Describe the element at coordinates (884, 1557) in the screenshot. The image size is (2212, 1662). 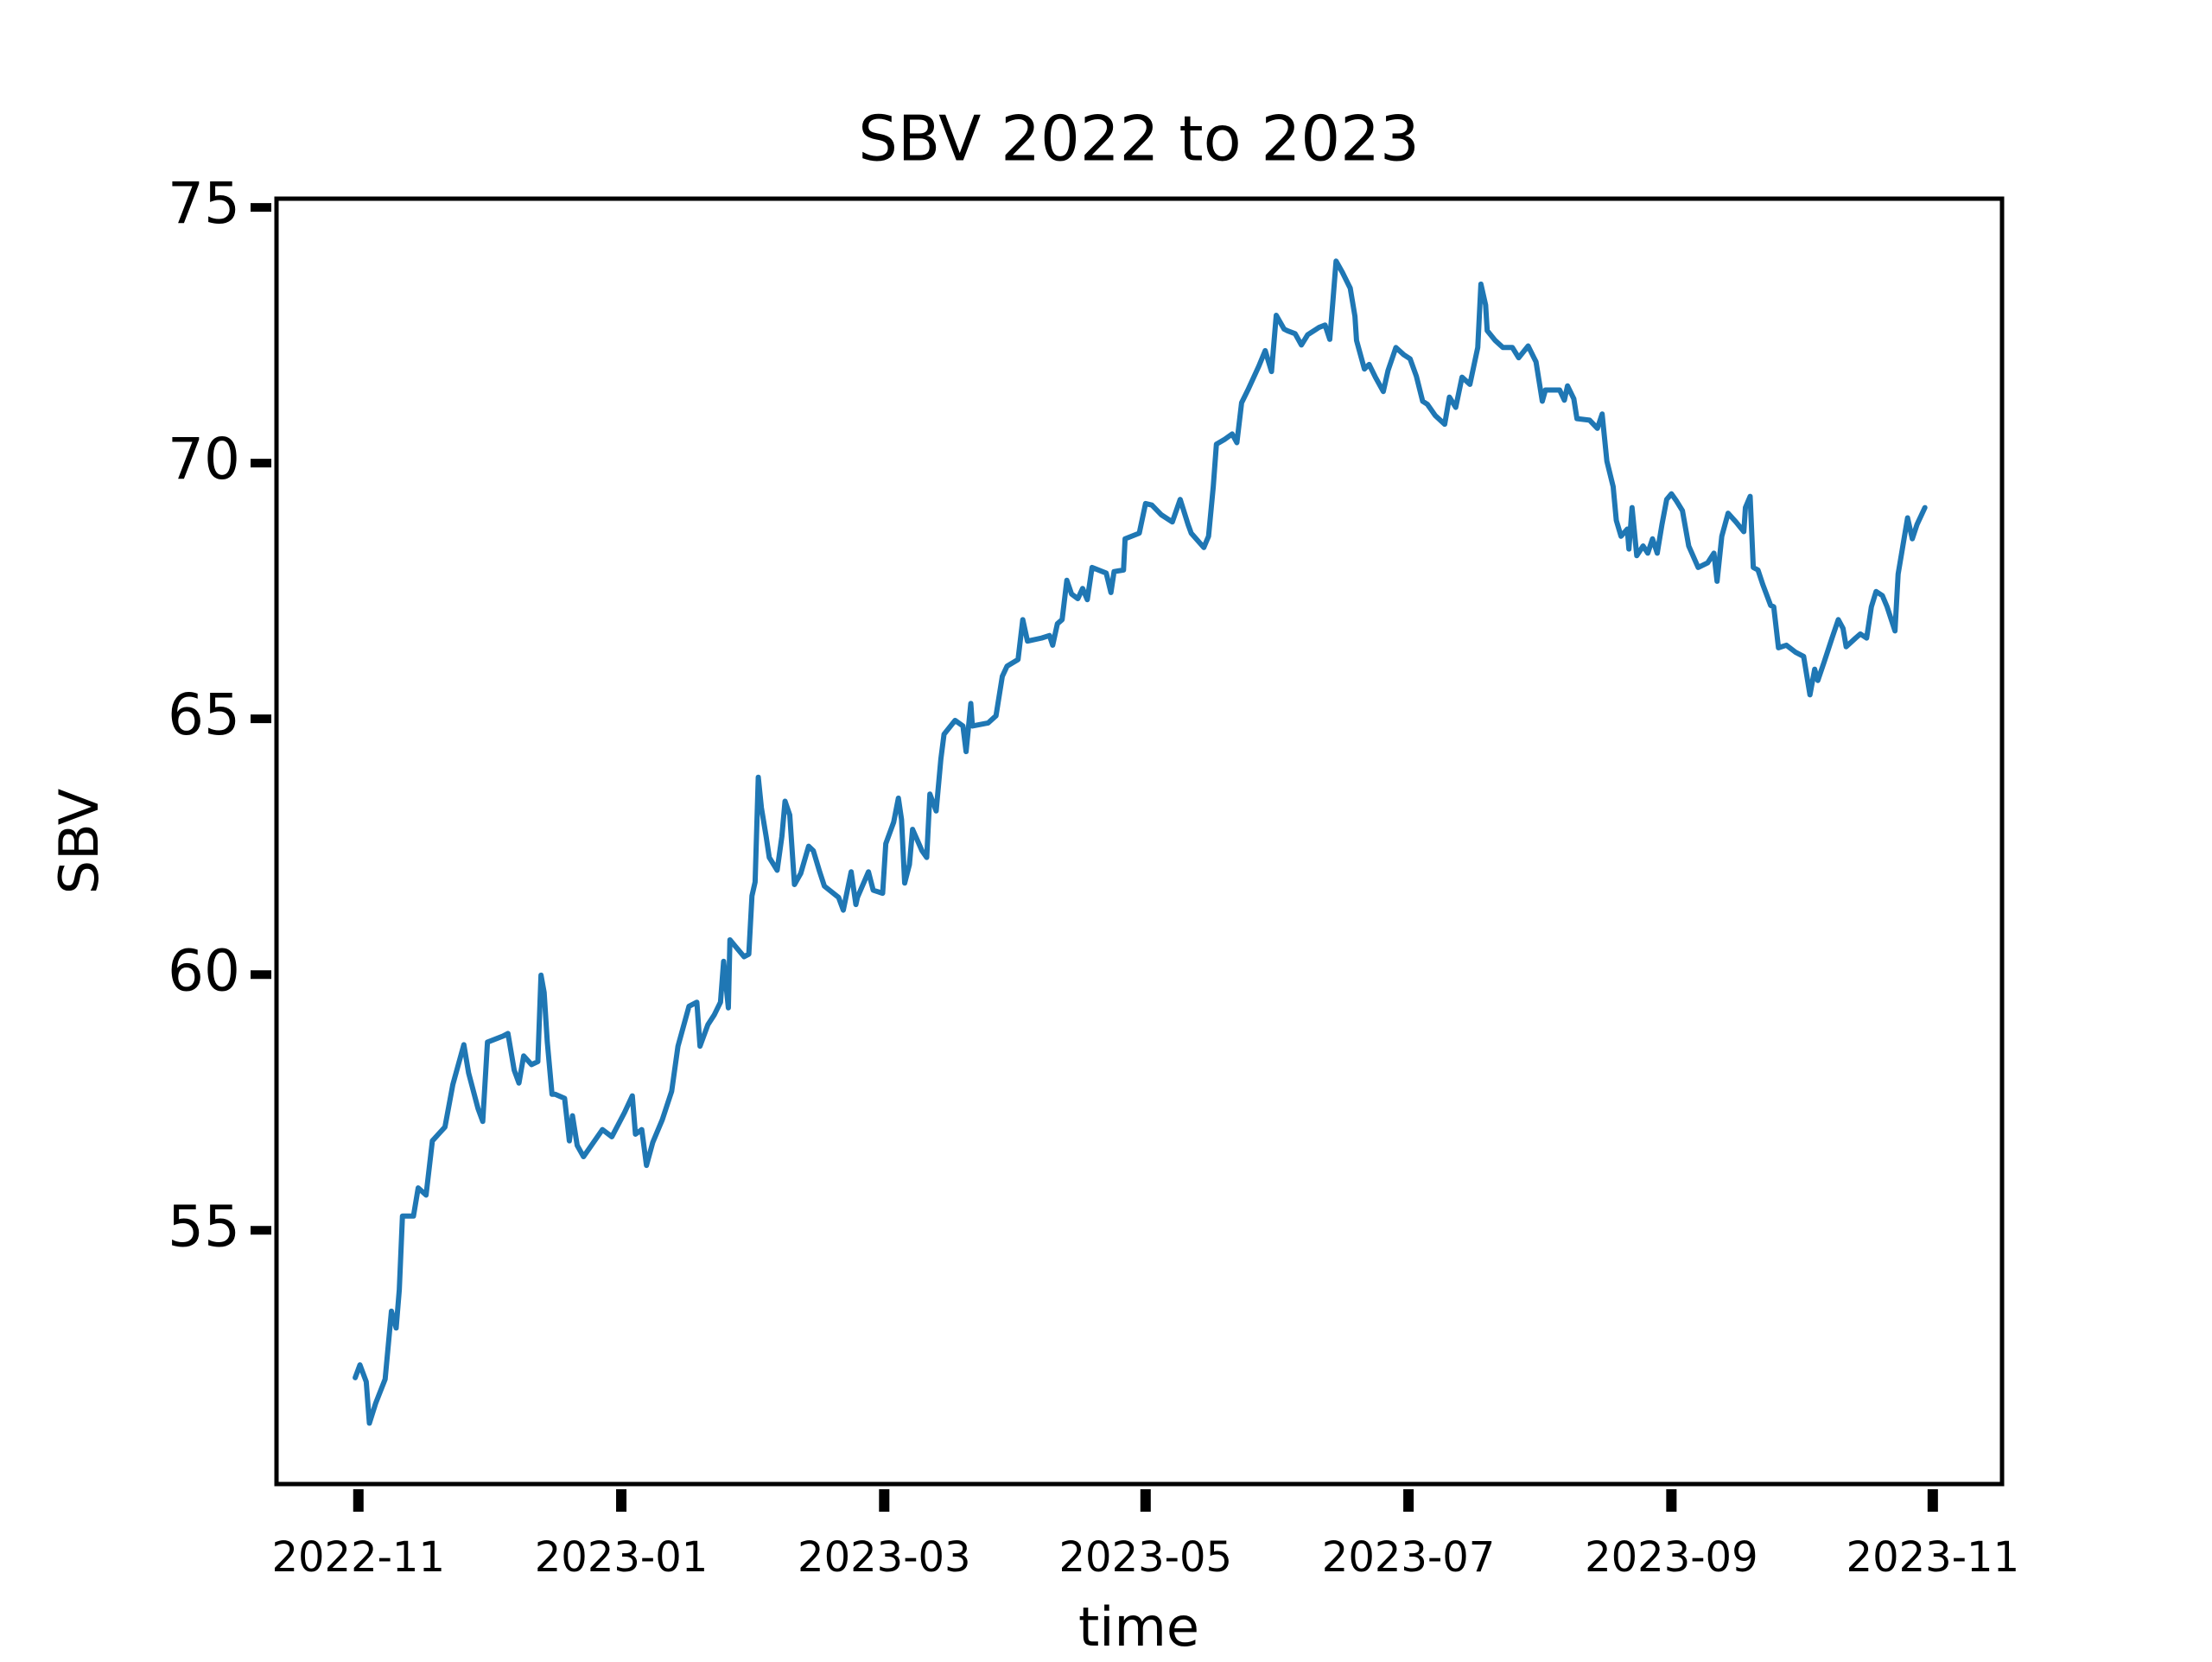
I see `x-tick-label: 2023-03` at that location.